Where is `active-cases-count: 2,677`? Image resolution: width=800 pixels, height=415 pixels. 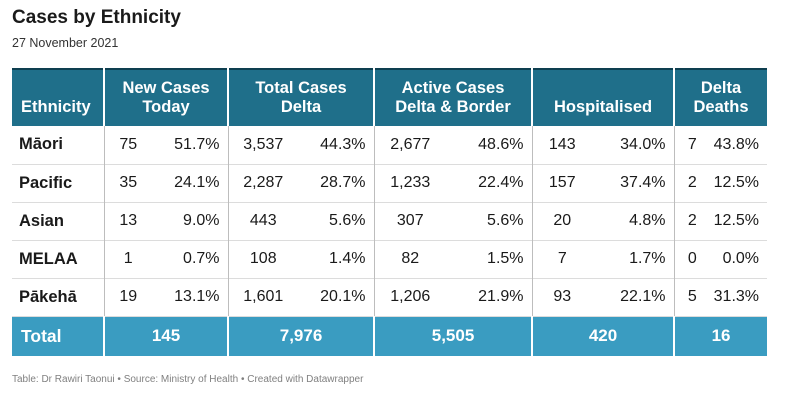 active-cases-count: 2,677 is located at coordinates (410, 145).